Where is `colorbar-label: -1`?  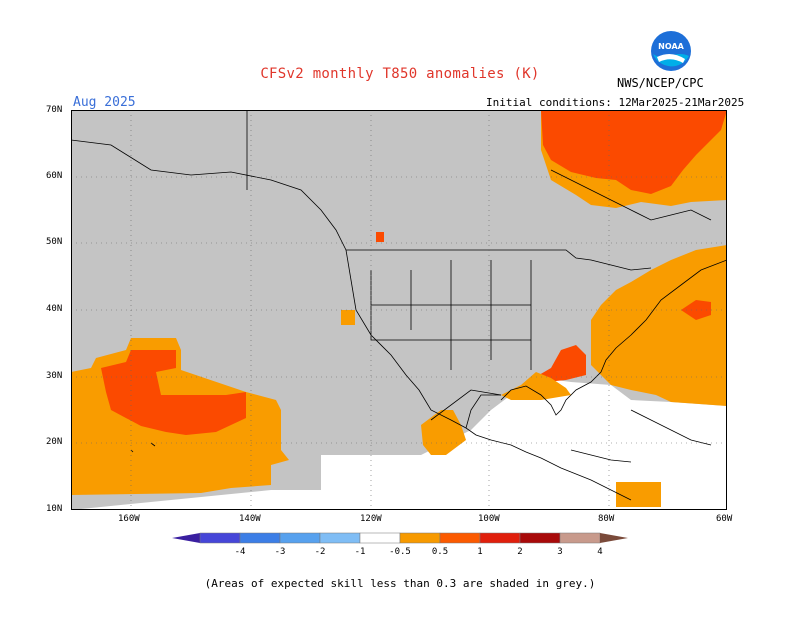 colorbar-label: -1 is located at coordinates (360, 552).